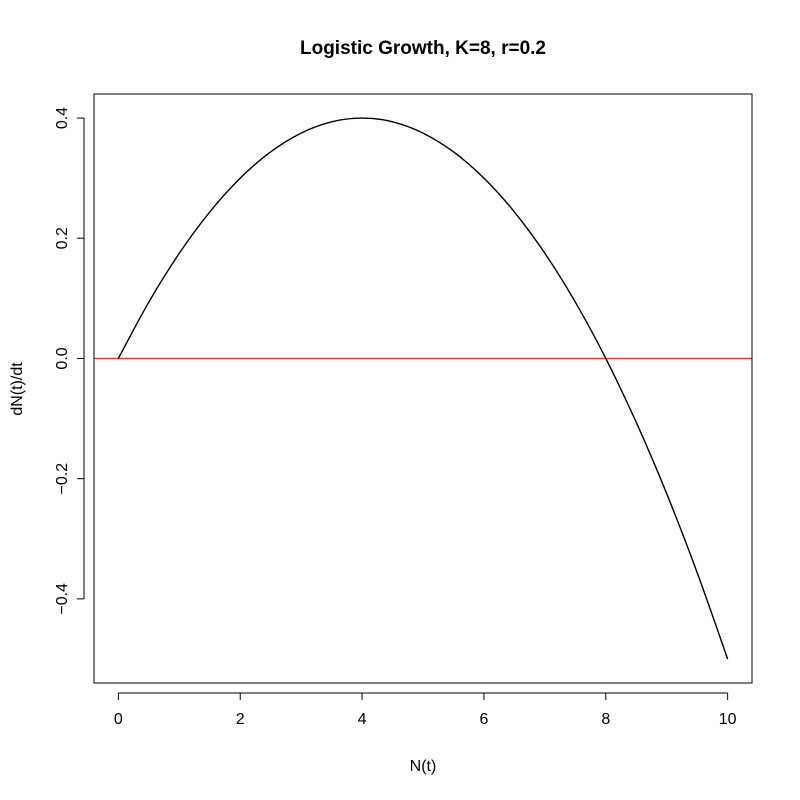 The height and width of the screenshot is (800, 800). What do you see at coordinates (17, 389) in the screenshot?
I see `y-axis-label: dN(t)/dt` at bounding box center [17, 389].